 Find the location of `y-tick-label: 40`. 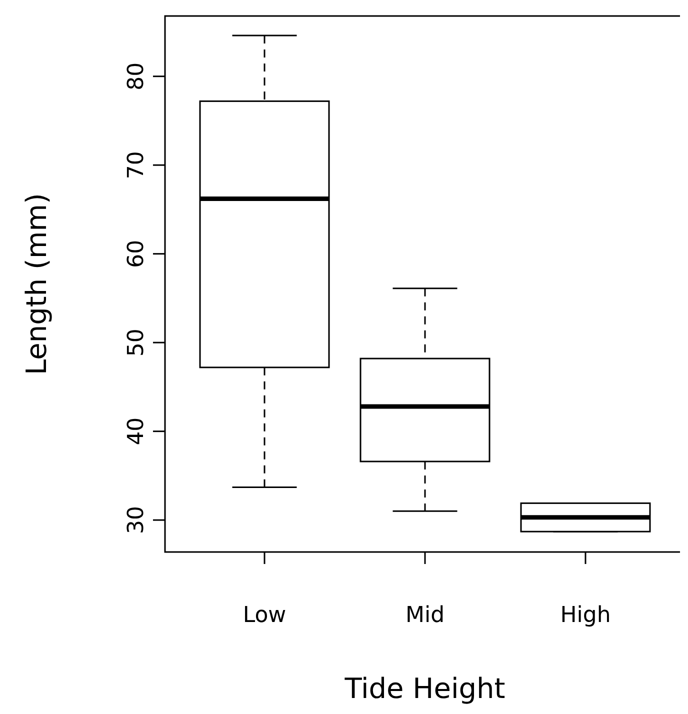

y-tick-label: 40 is located at coordinates (136, 431).